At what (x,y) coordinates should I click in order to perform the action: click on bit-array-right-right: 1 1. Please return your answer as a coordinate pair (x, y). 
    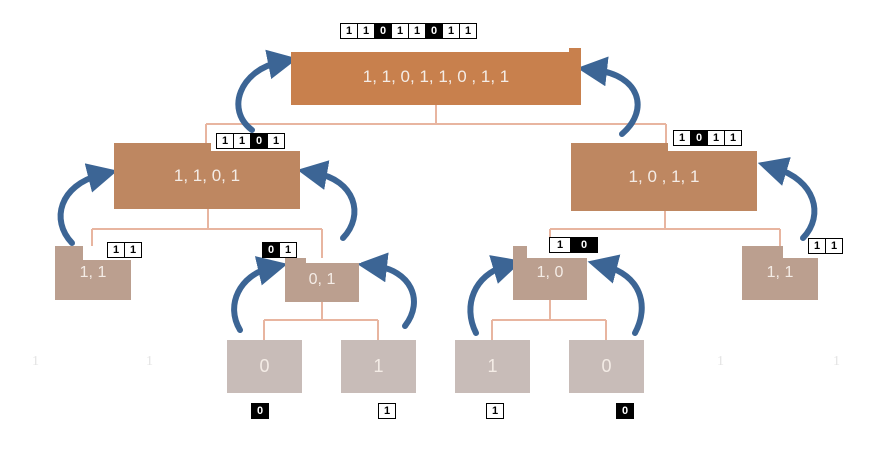
    Looking at the image, I should click on (825, 246).